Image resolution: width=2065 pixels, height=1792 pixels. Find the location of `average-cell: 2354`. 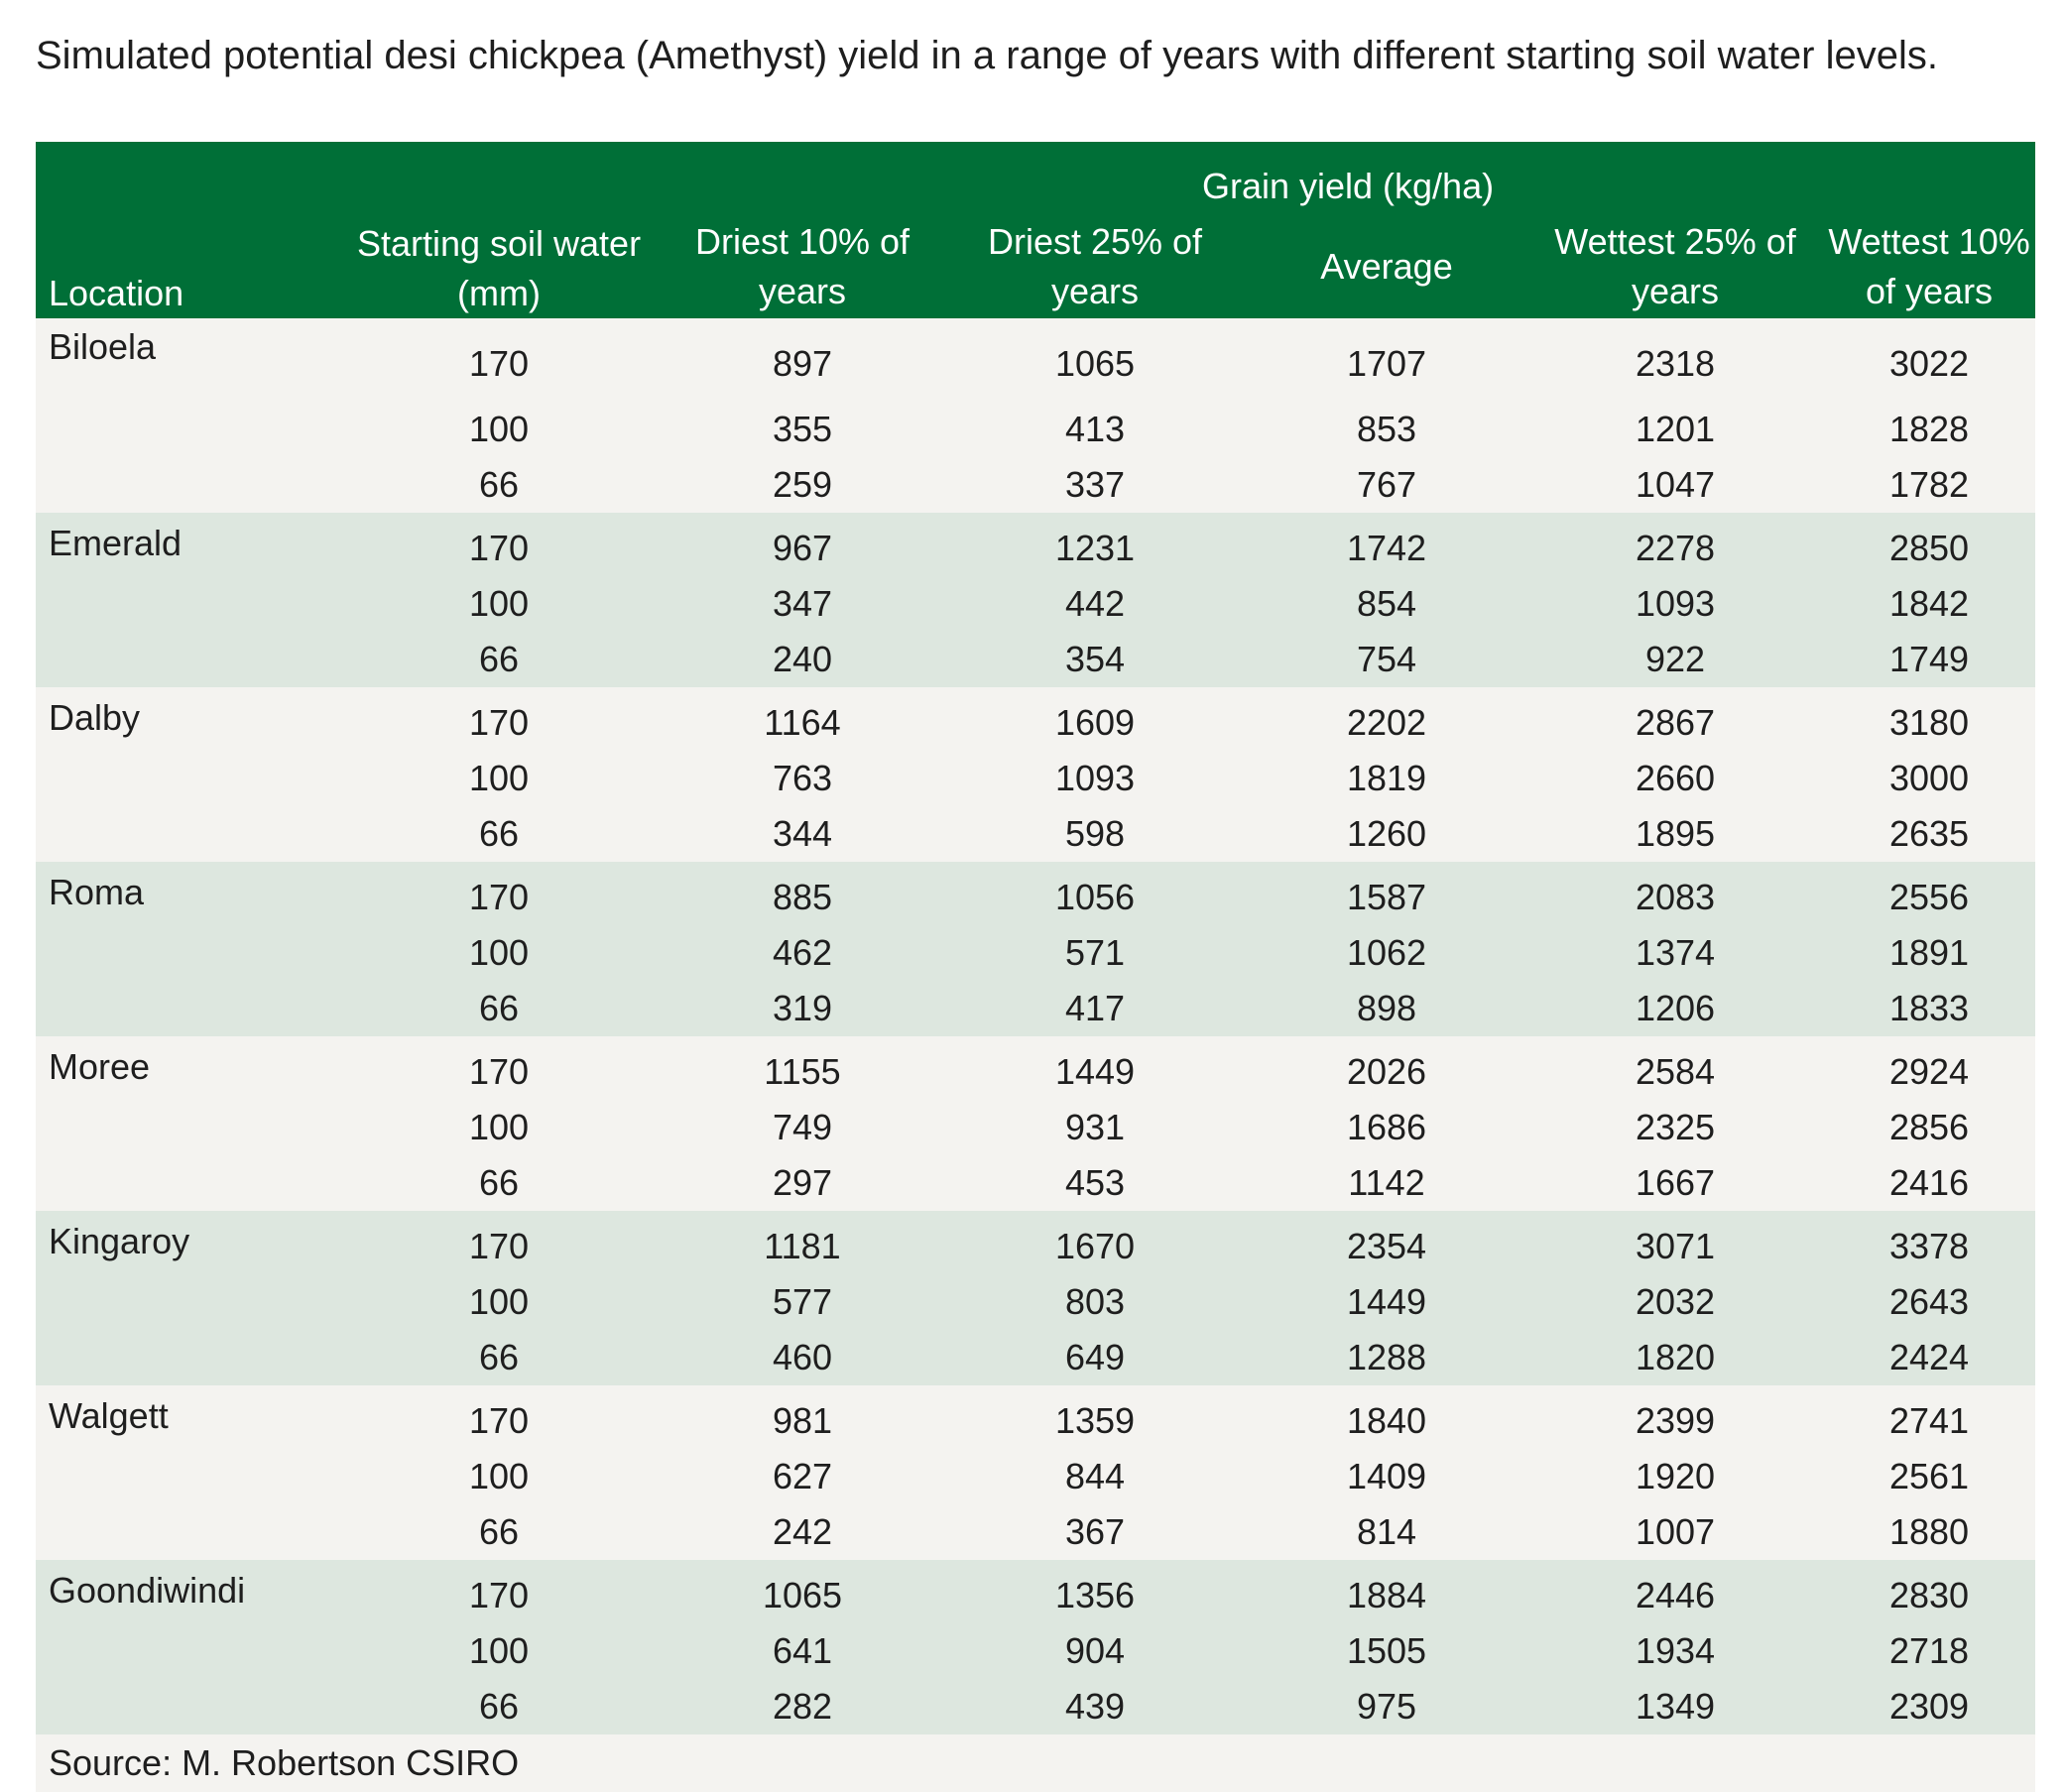

average-cell: 2354 is located at coordinates (1386, 1243).